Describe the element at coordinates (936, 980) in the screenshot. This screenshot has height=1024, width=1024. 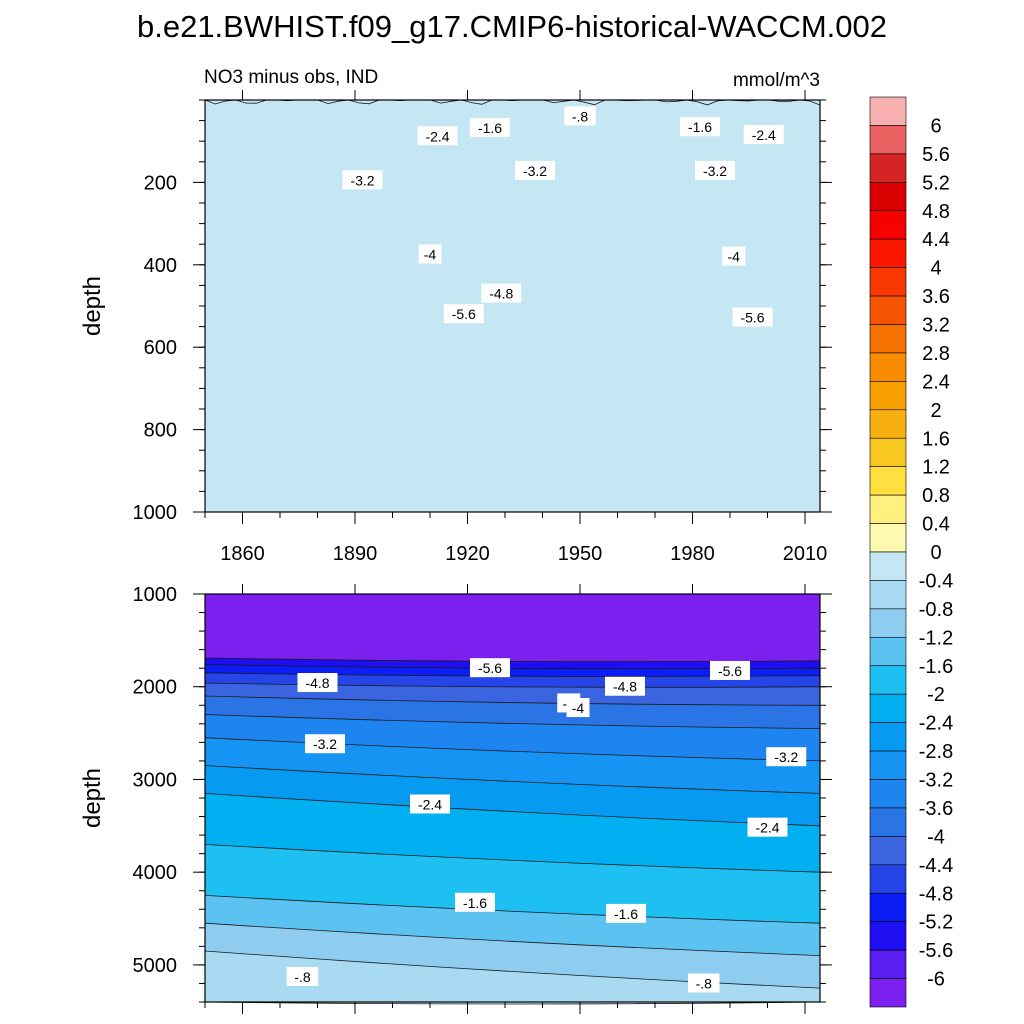
I see `colorbar-label: -6` at that location.